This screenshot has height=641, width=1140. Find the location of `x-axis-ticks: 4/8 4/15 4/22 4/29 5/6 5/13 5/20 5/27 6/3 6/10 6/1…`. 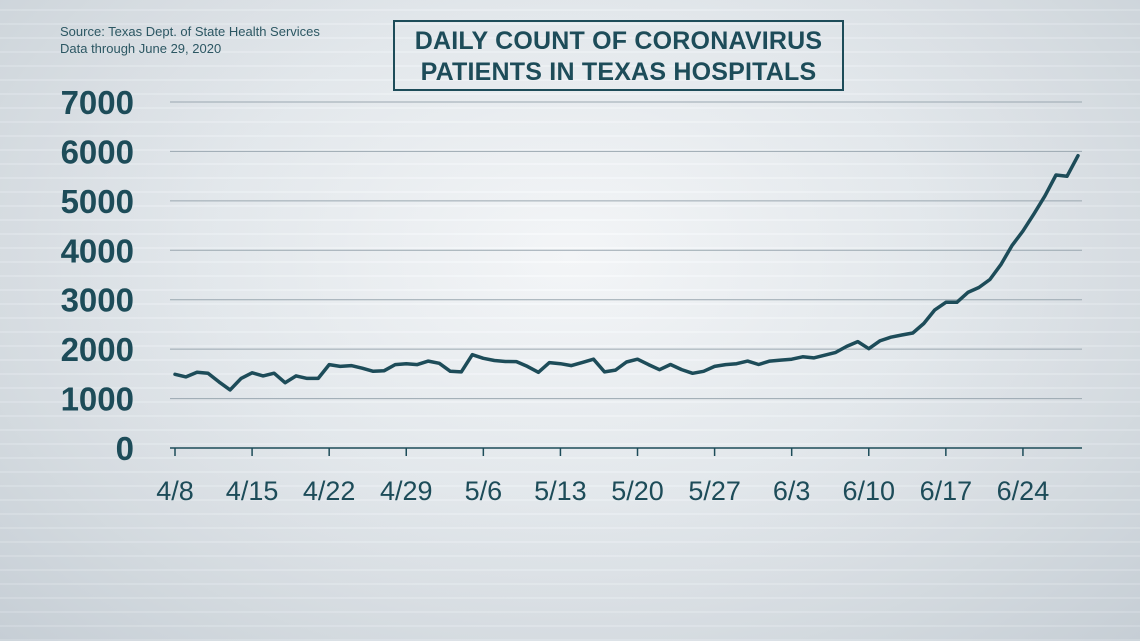

x-axis-ticks: 4/8 4/15 4/22 4/29 5/6 5/13 5/20 5/27 6/3 6/10 6/1… is located at coordinates (602, 491).